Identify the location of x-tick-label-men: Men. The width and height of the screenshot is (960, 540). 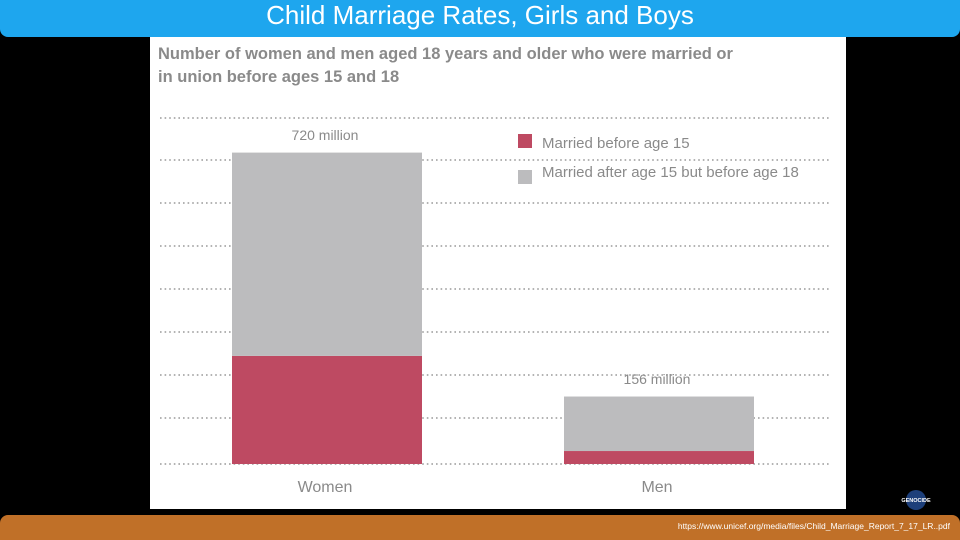
(656, 487).